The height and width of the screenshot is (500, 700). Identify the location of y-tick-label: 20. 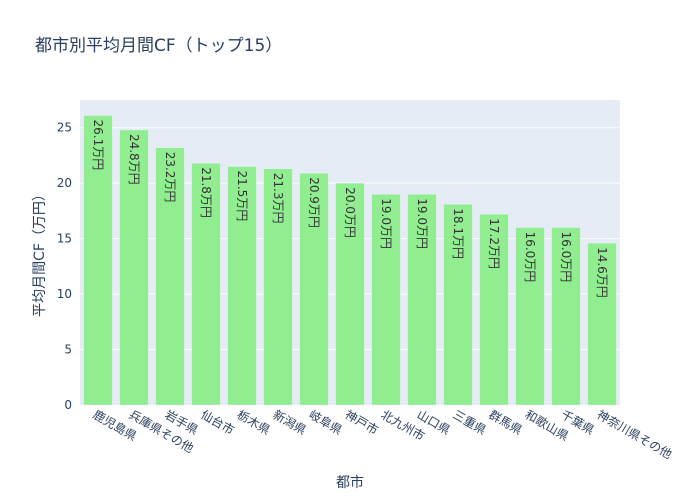
(64, 183).